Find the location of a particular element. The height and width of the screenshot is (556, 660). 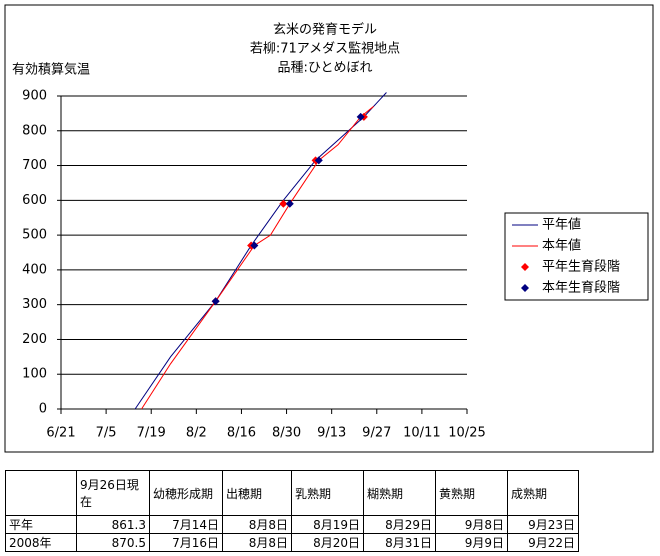

table-cell: 8月19日 is located at coordinates (327, 524).